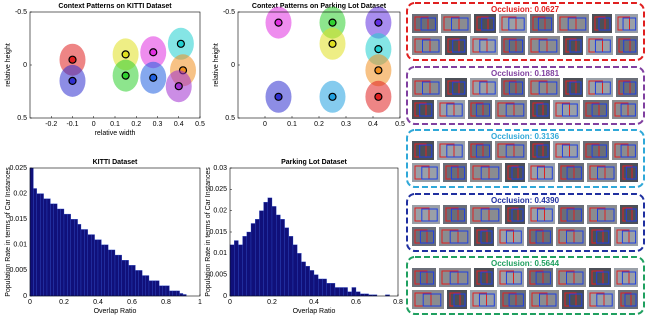 Image resolution: width=648 pixels, height=316 pixels. I want to click on y-axis-label: relative height, so click(216, 65).